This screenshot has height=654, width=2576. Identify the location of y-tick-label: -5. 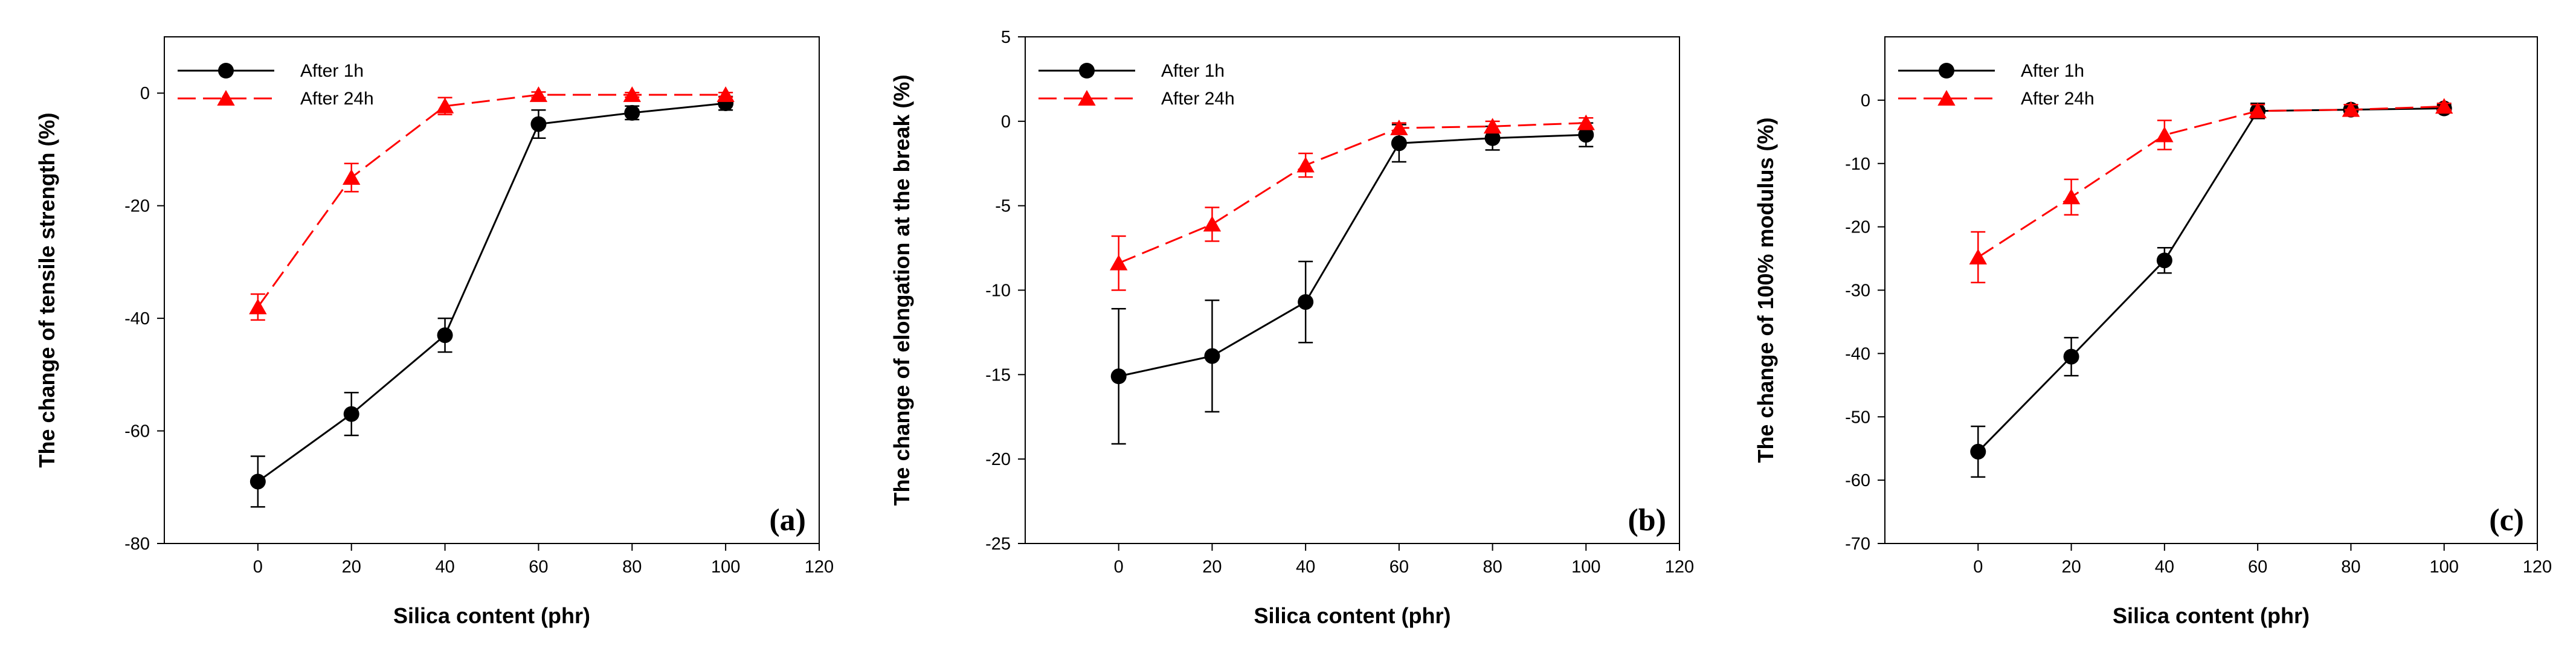
(1003, 206).